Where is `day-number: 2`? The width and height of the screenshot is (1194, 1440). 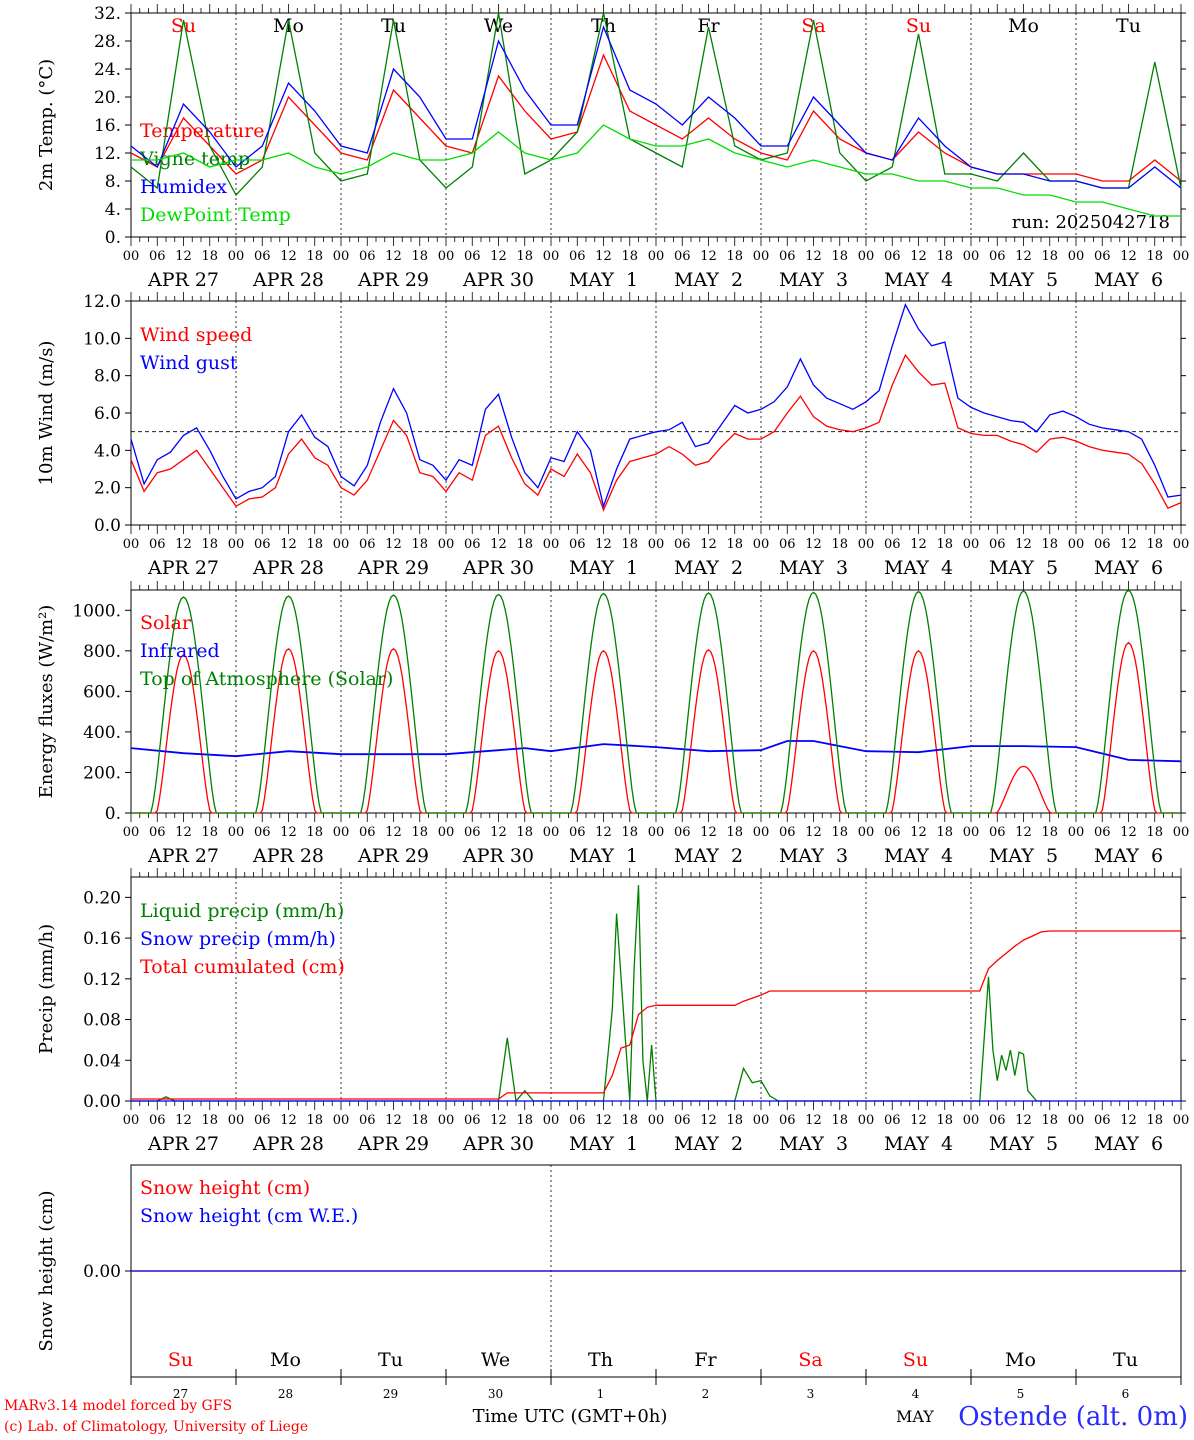 day-number: 2 is located at coordinates (706, 1394).